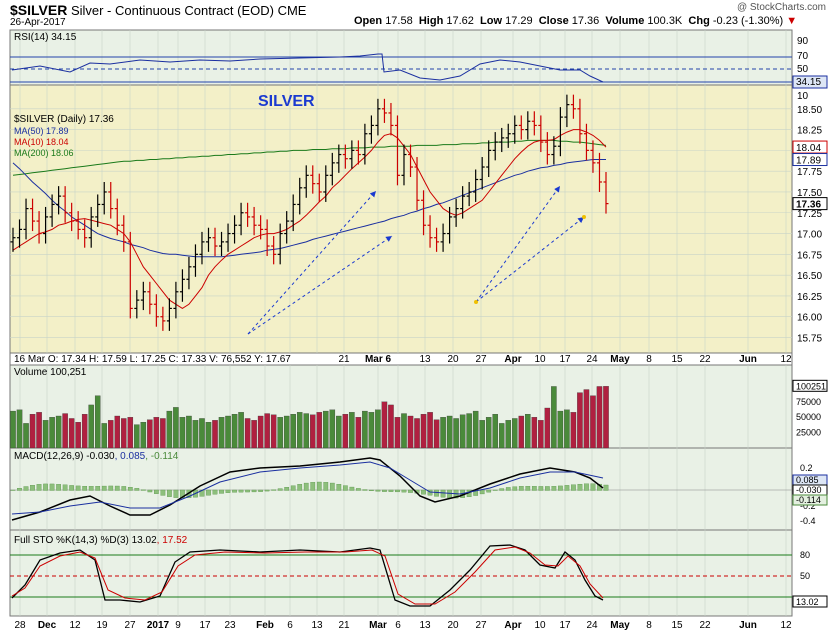  I want to click on volume-bars, so click(309, 417).